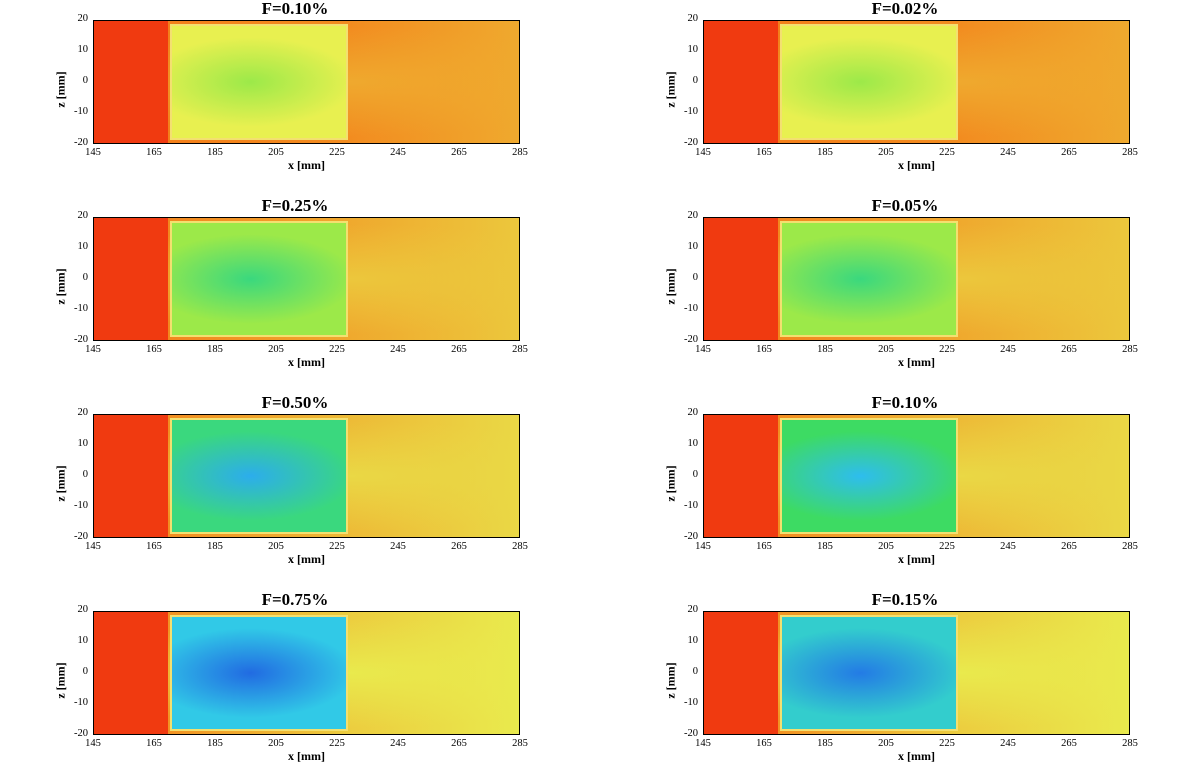 This screenshot has height=781, width=1200. I want to click on panel-title: F=0.02%, so click(905, 9).